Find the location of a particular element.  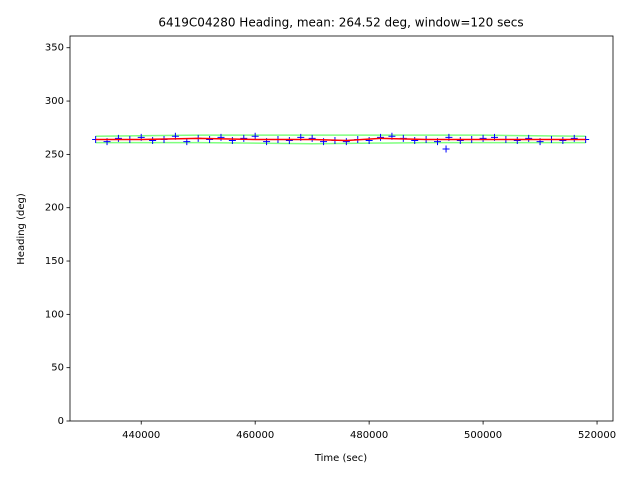

x-tick-label: 480000 is located at coordinates (369, 435).